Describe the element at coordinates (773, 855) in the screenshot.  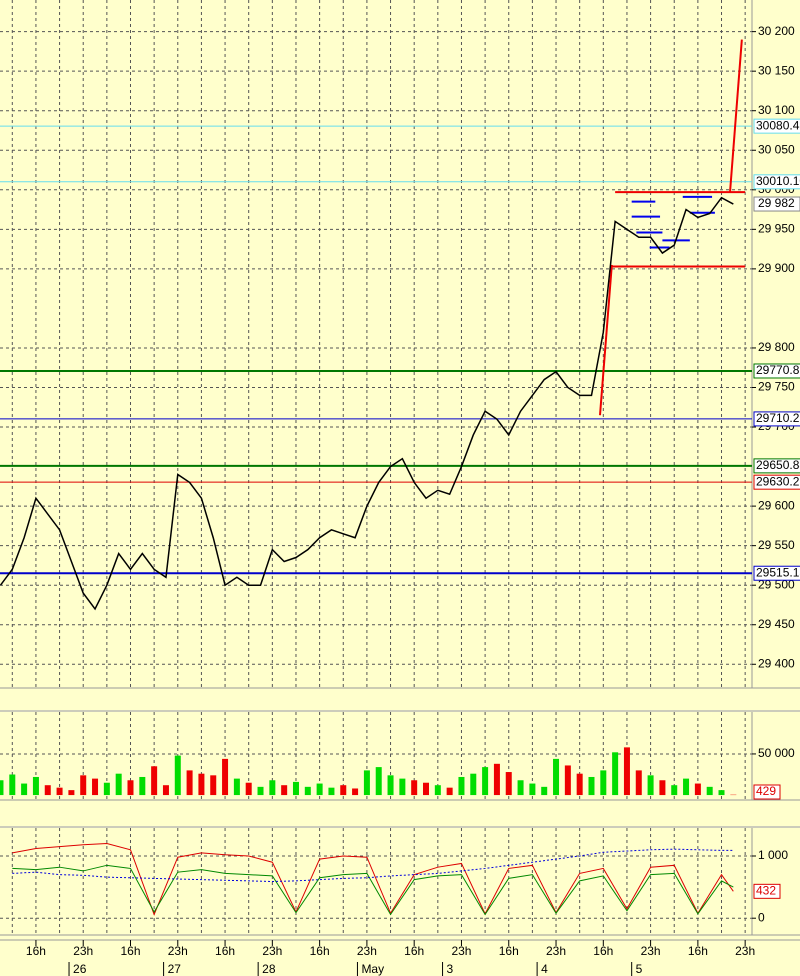
I see `y-tick-label: 1 000` at that location.